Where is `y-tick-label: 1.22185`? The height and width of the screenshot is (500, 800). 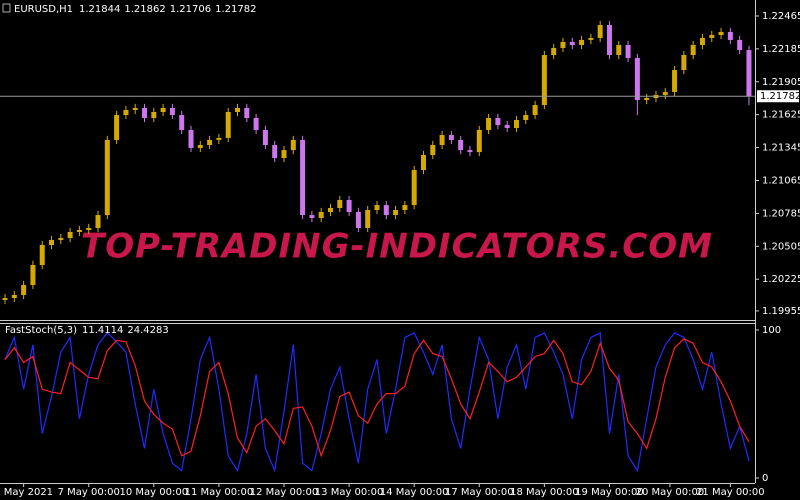
y-tick-label: 1.22185 is located at coordinates (781, 49).